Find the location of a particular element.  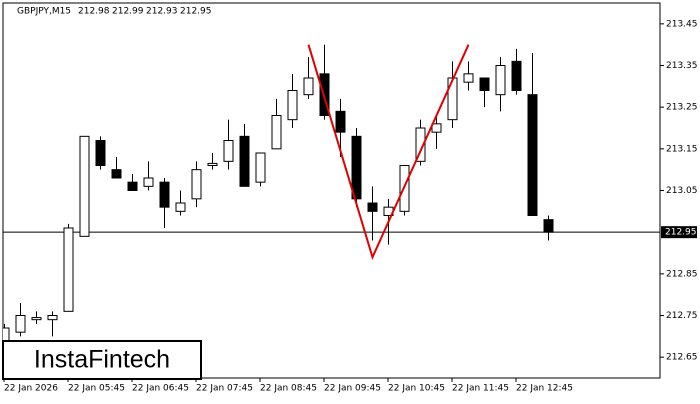

current-price-label: 212.95 is located at coordinates (681, 233).